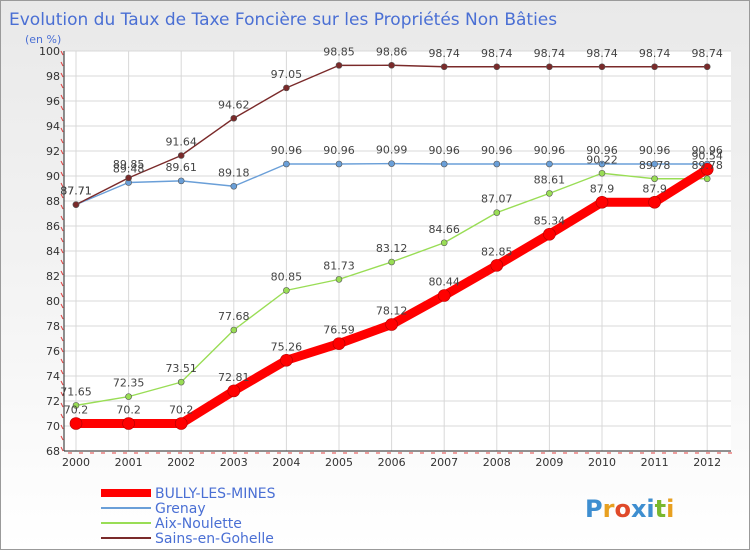 The image size is (750, 551). I want to click on logo-letter: r, so click(609, 509).